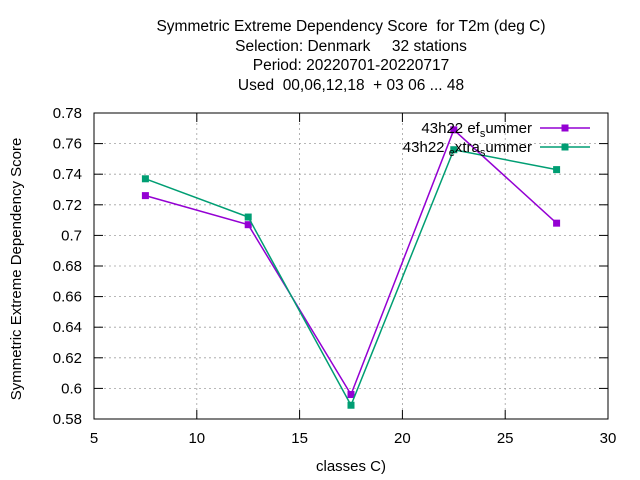 This screenshot has width=640, height=480. What do you see at coordinates (351, 46) in the screenshot?
I see `title-line-2: Selection: Denmark 32 stations` at bounding box center [351, 46].